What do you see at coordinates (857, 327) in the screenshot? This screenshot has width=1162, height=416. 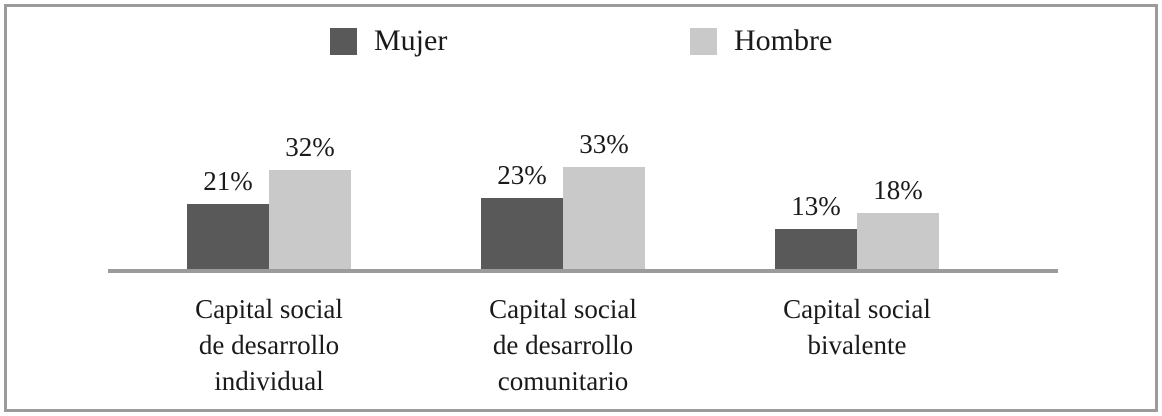 I see `category-label-bivalente: Capital social bivalente` at bounding box center [857, 327].